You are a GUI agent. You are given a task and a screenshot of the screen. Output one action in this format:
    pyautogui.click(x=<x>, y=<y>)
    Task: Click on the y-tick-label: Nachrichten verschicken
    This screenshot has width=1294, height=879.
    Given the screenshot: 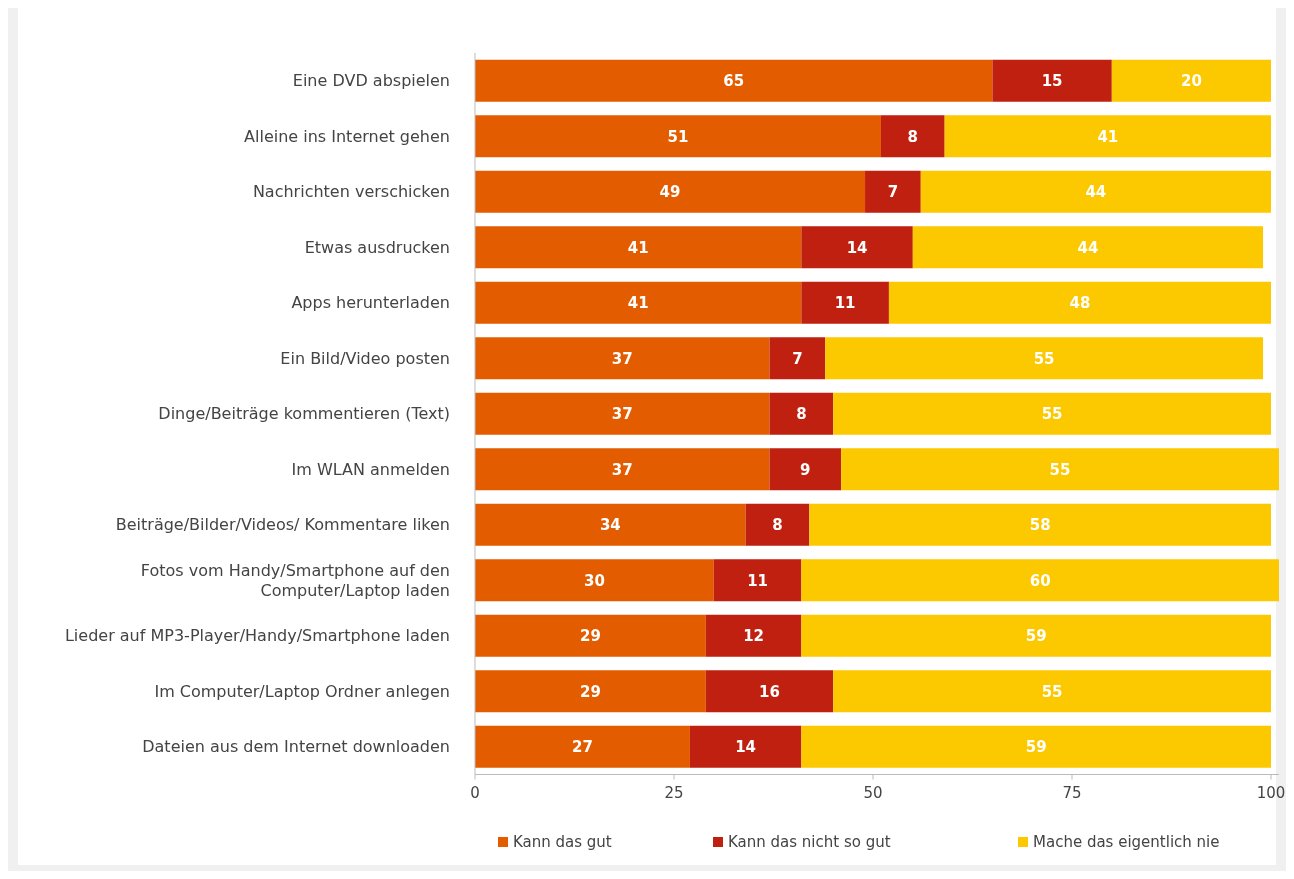 What is the action you would take?
    pyautogui.click(x=351, y=192)
    